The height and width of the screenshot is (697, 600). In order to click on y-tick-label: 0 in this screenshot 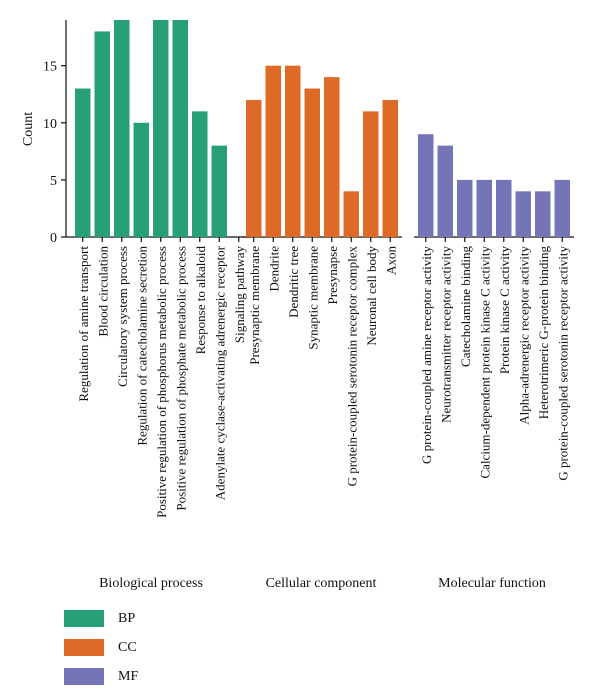, I will do `click(53, 238)`.